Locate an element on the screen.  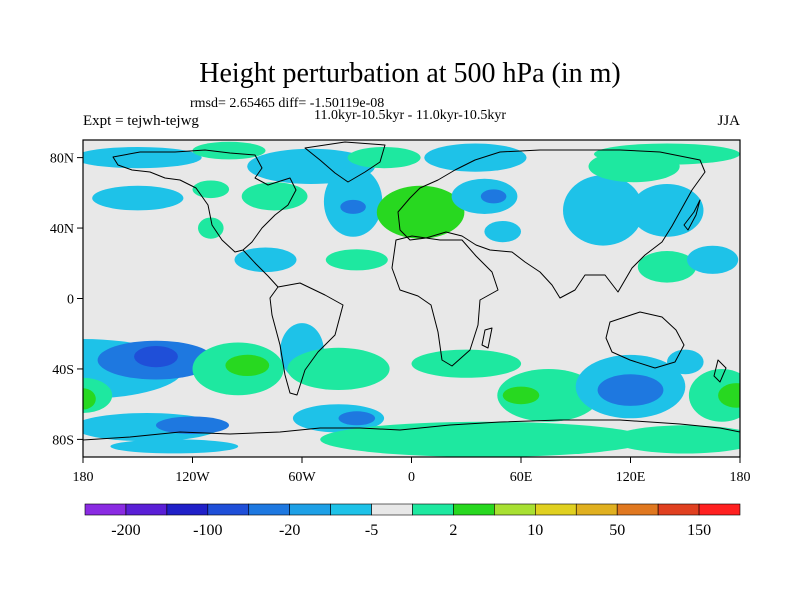
y-tick-label-4: 80S is located at coordinates (63, 440).